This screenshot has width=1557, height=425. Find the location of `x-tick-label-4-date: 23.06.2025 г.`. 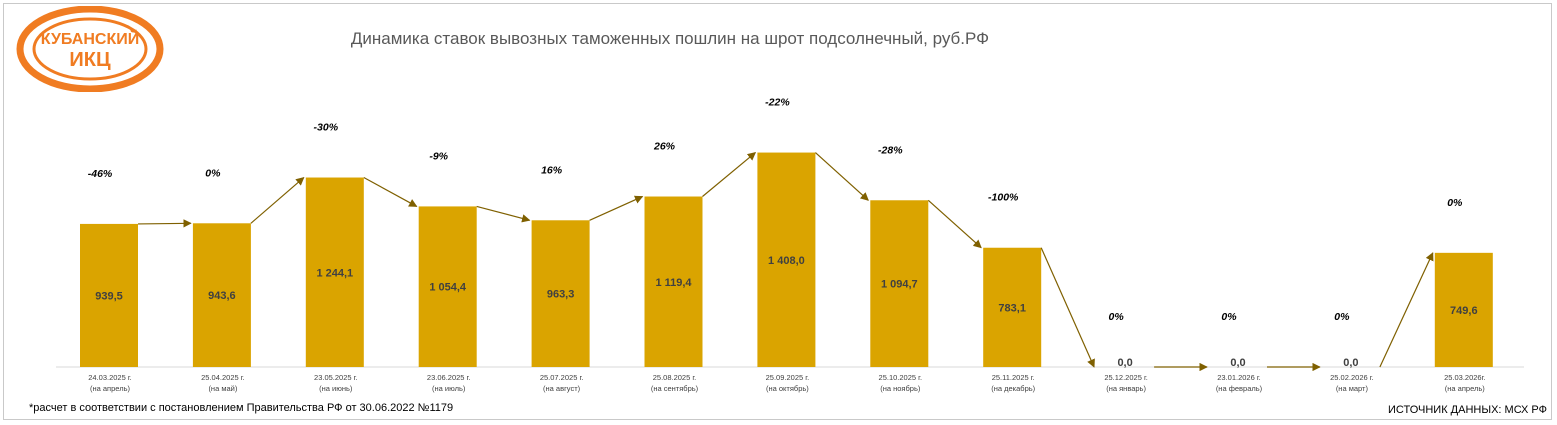

x-tick-label-4-date: 23.06.2025 г. is located at coordinates (449, 377).